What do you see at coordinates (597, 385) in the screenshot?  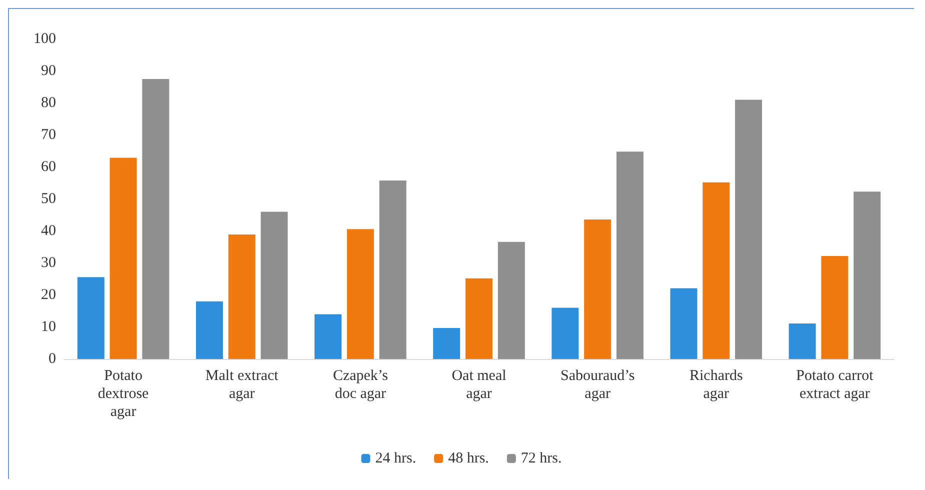 I see `x-tick-label: Sabouraud’s agar` at bounding box center [597, 385].